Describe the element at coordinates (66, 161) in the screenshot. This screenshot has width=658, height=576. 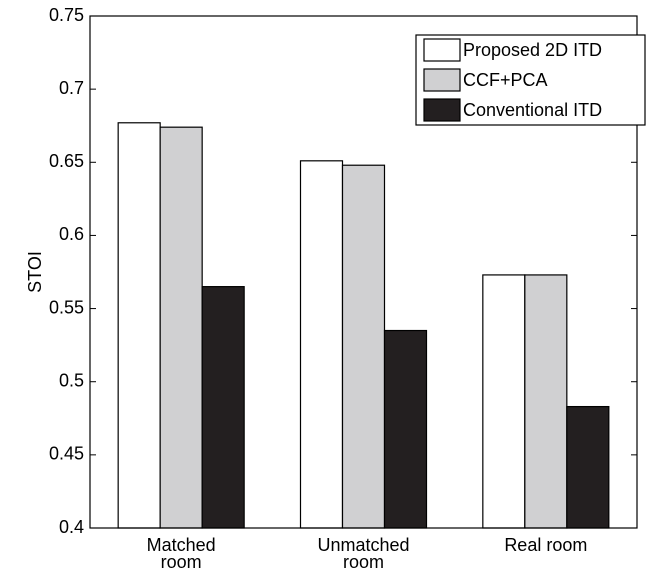
I see `y-tick-label: 0.65` at that location.